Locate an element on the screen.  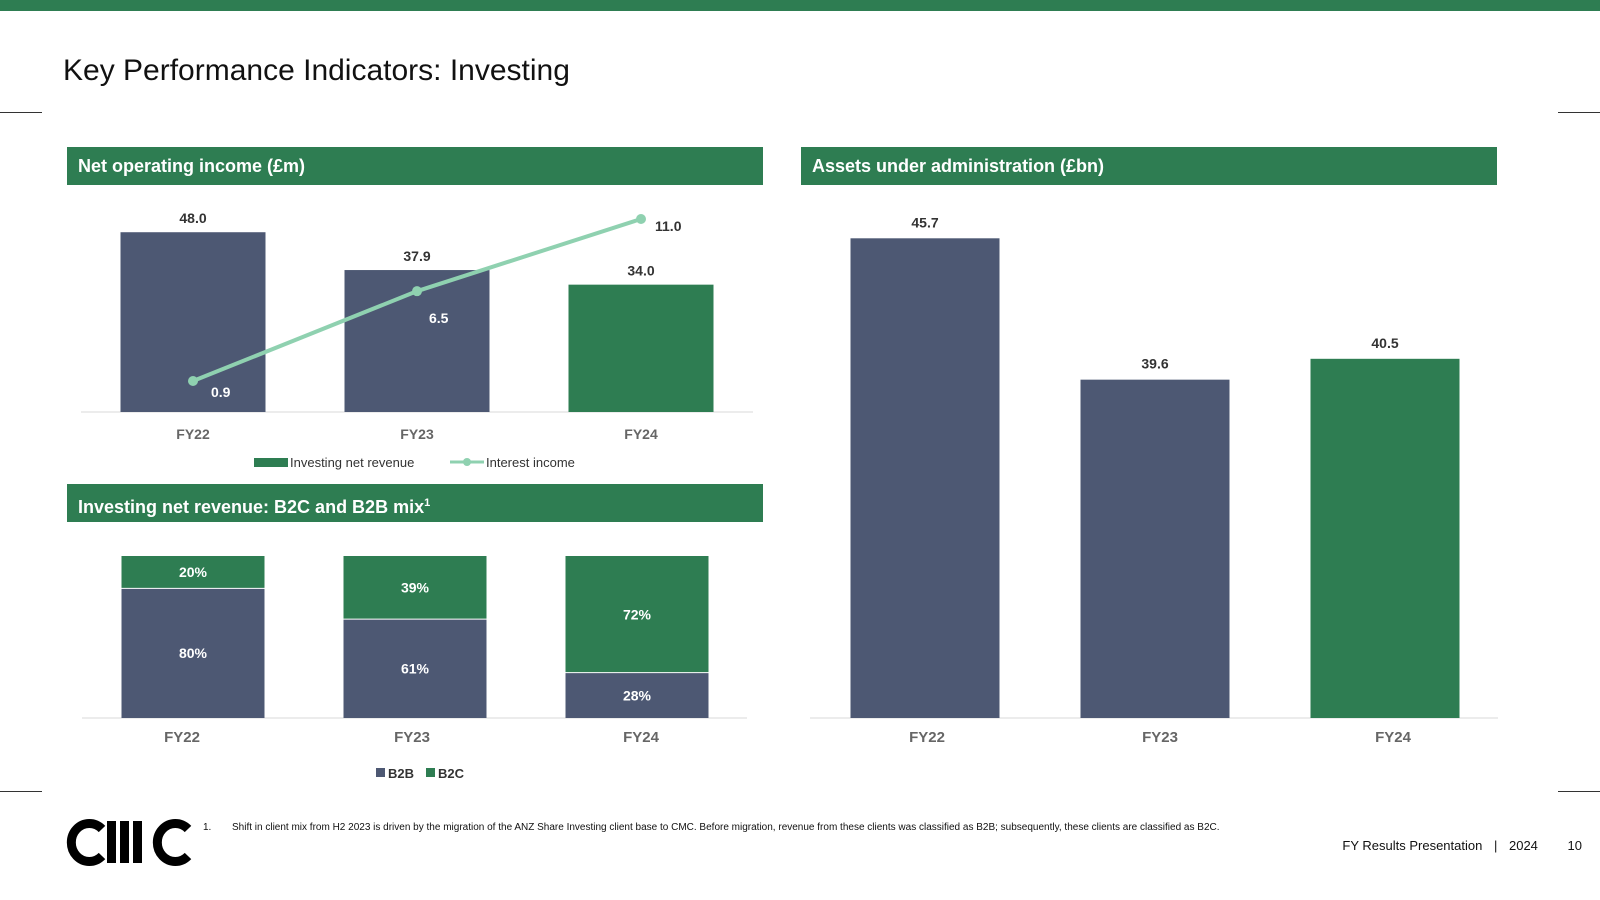
aua-bar-label-fy22: 45.7 is located at coordinates (924, 222).